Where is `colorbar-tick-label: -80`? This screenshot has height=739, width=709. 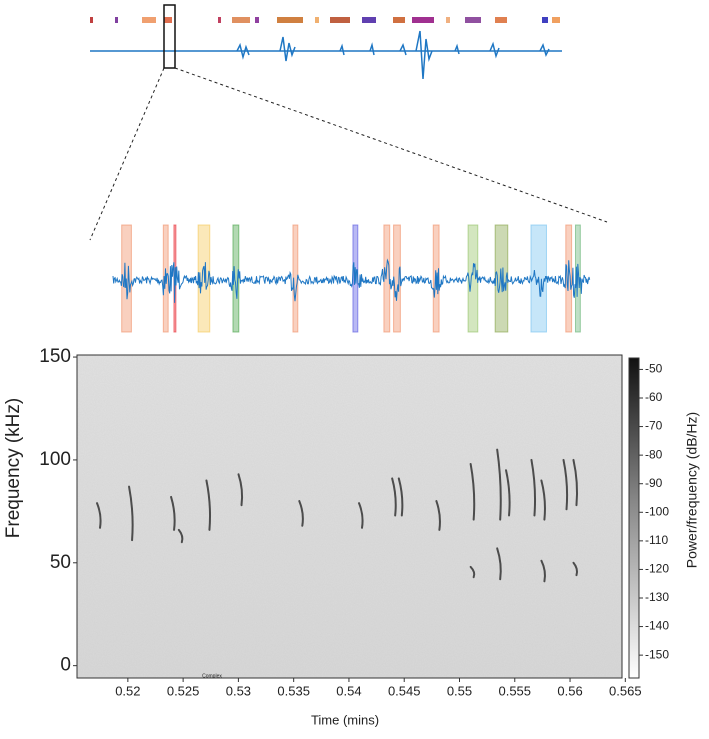 colorbar-tick-label: -80 is located at coordinates (654, 454).